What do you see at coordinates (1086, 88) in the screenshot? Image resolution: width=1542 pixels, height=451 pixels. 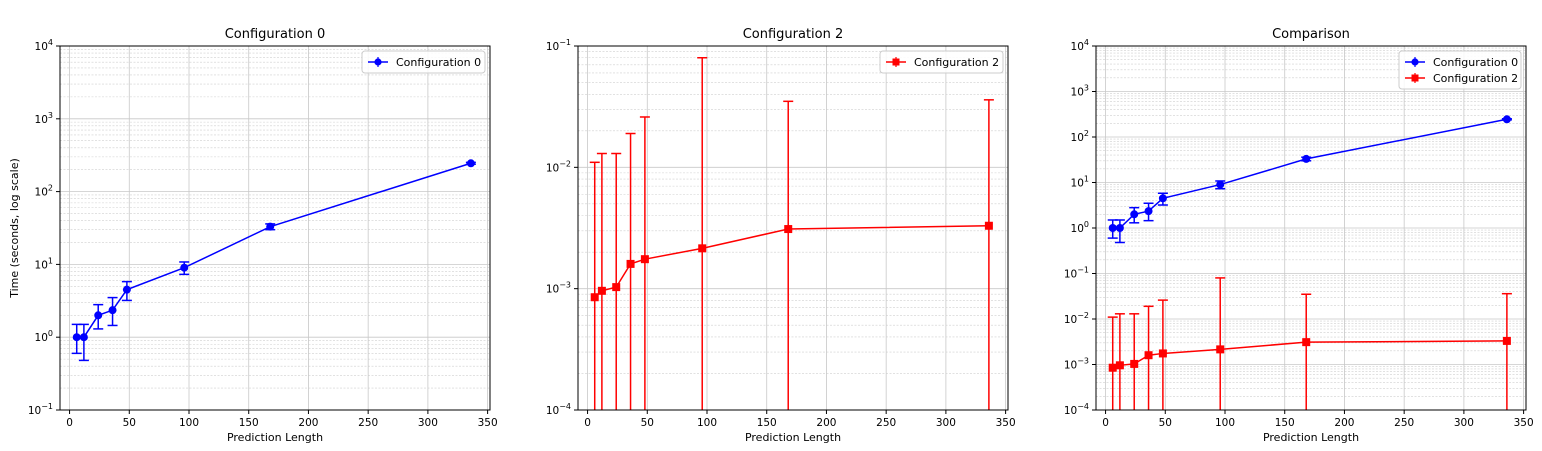 I see `tick-exponent: 3` at bounding box center [1086, 88].